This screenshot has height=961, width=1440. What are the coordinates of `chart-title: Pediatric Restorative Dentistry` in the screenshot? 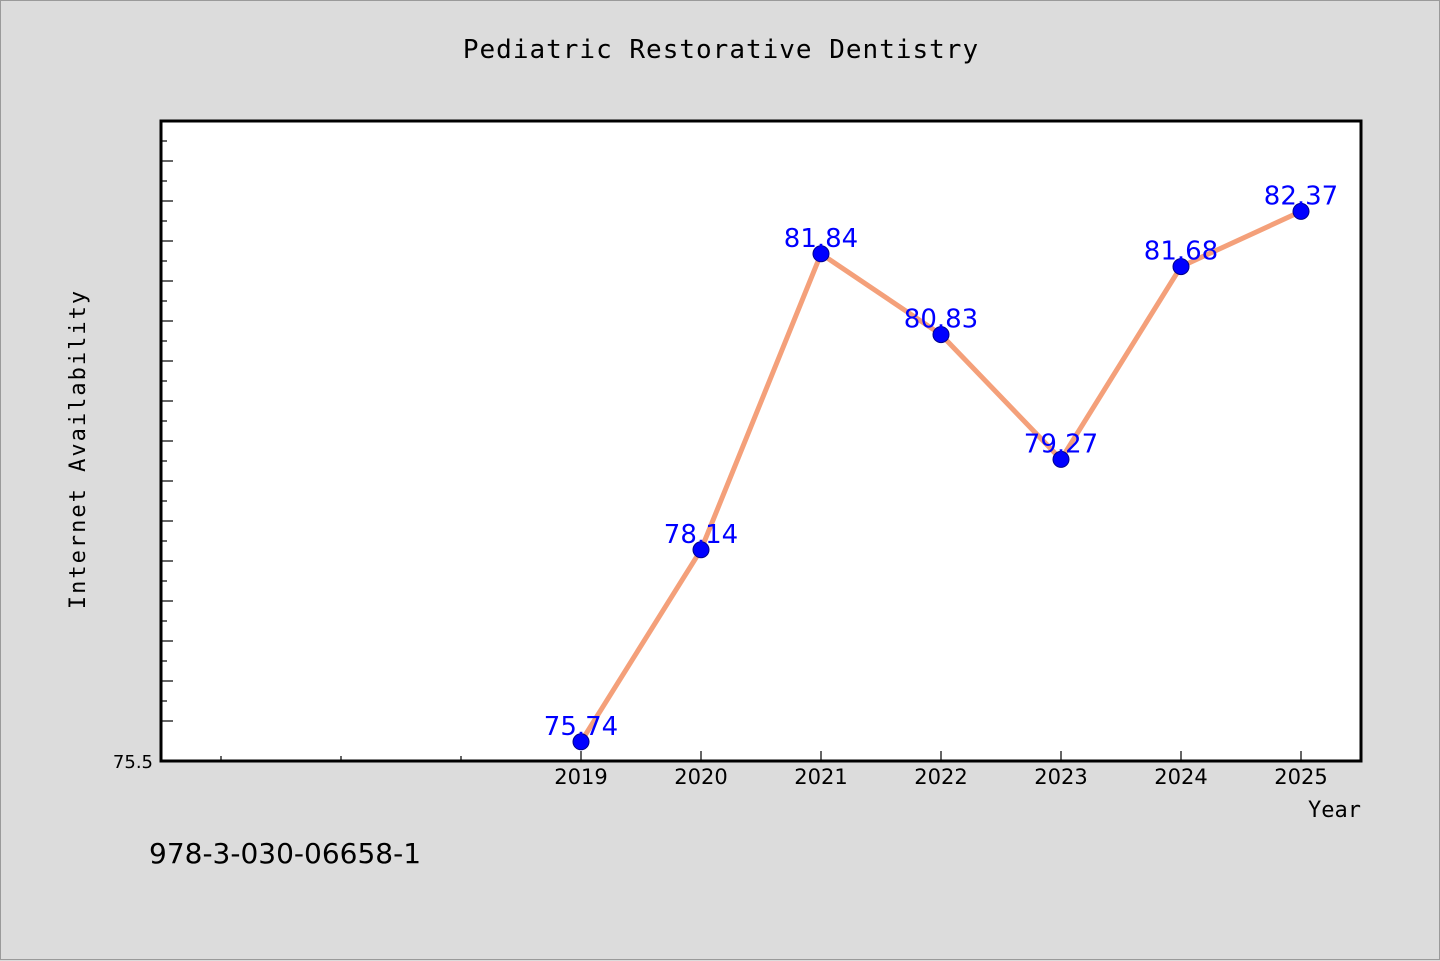 It's located at (721, 50).